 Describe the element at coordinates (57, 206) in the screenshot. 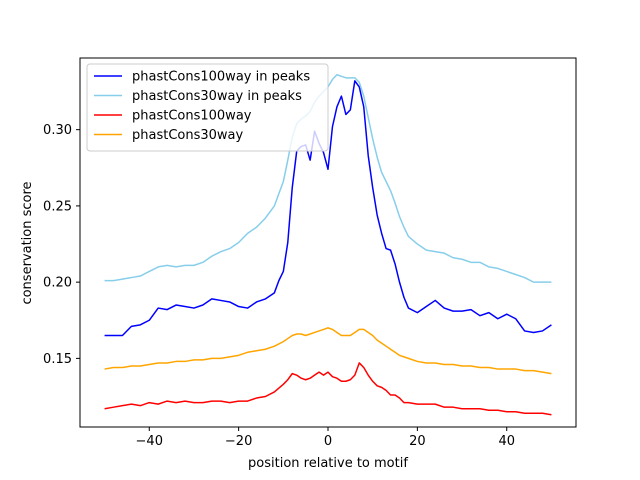

I see `y-tick-label: 0.25` at that location.